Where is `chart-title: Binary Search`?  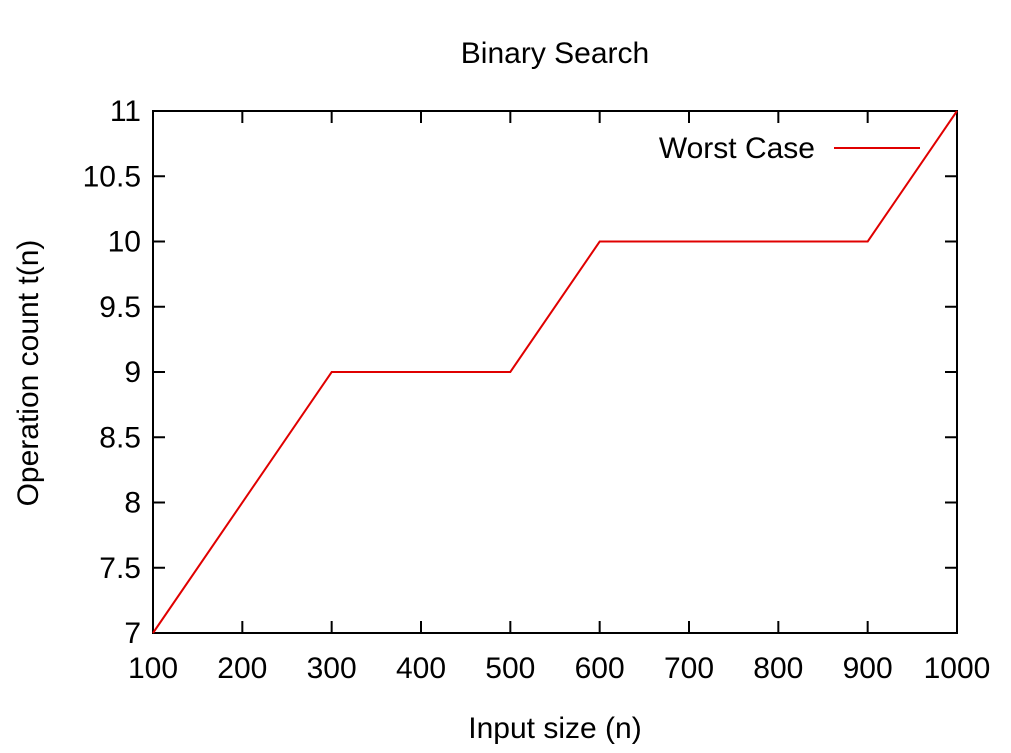
chart-title: Binary Search is located at coordinates (555, 53).